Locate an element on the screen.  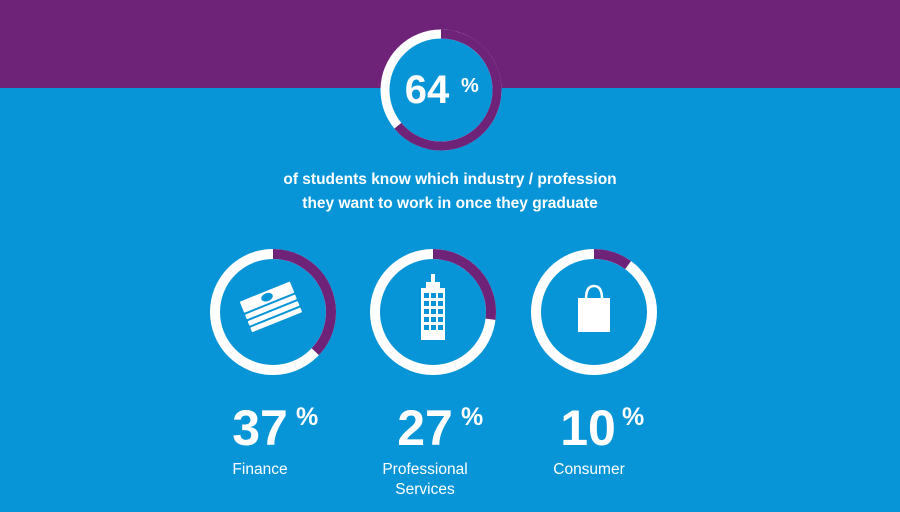
consumer-donut-fill is located at coordinates (612, 259).